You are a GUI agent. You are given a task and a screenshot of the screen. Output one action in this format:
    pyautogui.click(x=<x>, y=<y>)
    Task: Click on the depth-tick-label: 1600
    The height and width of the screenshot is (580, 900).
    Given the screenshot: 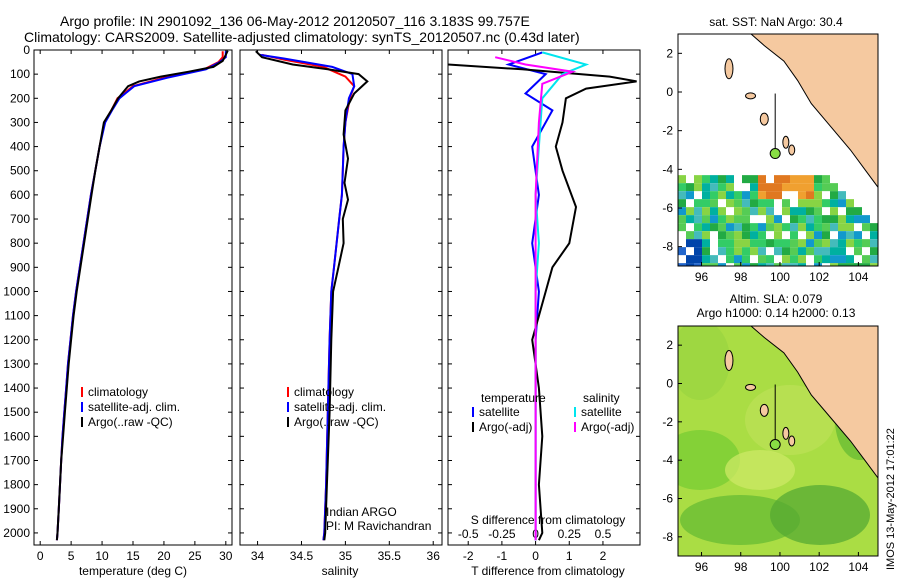 What is the action you would take?
    pyautogui.click(x=16, y=436)
    